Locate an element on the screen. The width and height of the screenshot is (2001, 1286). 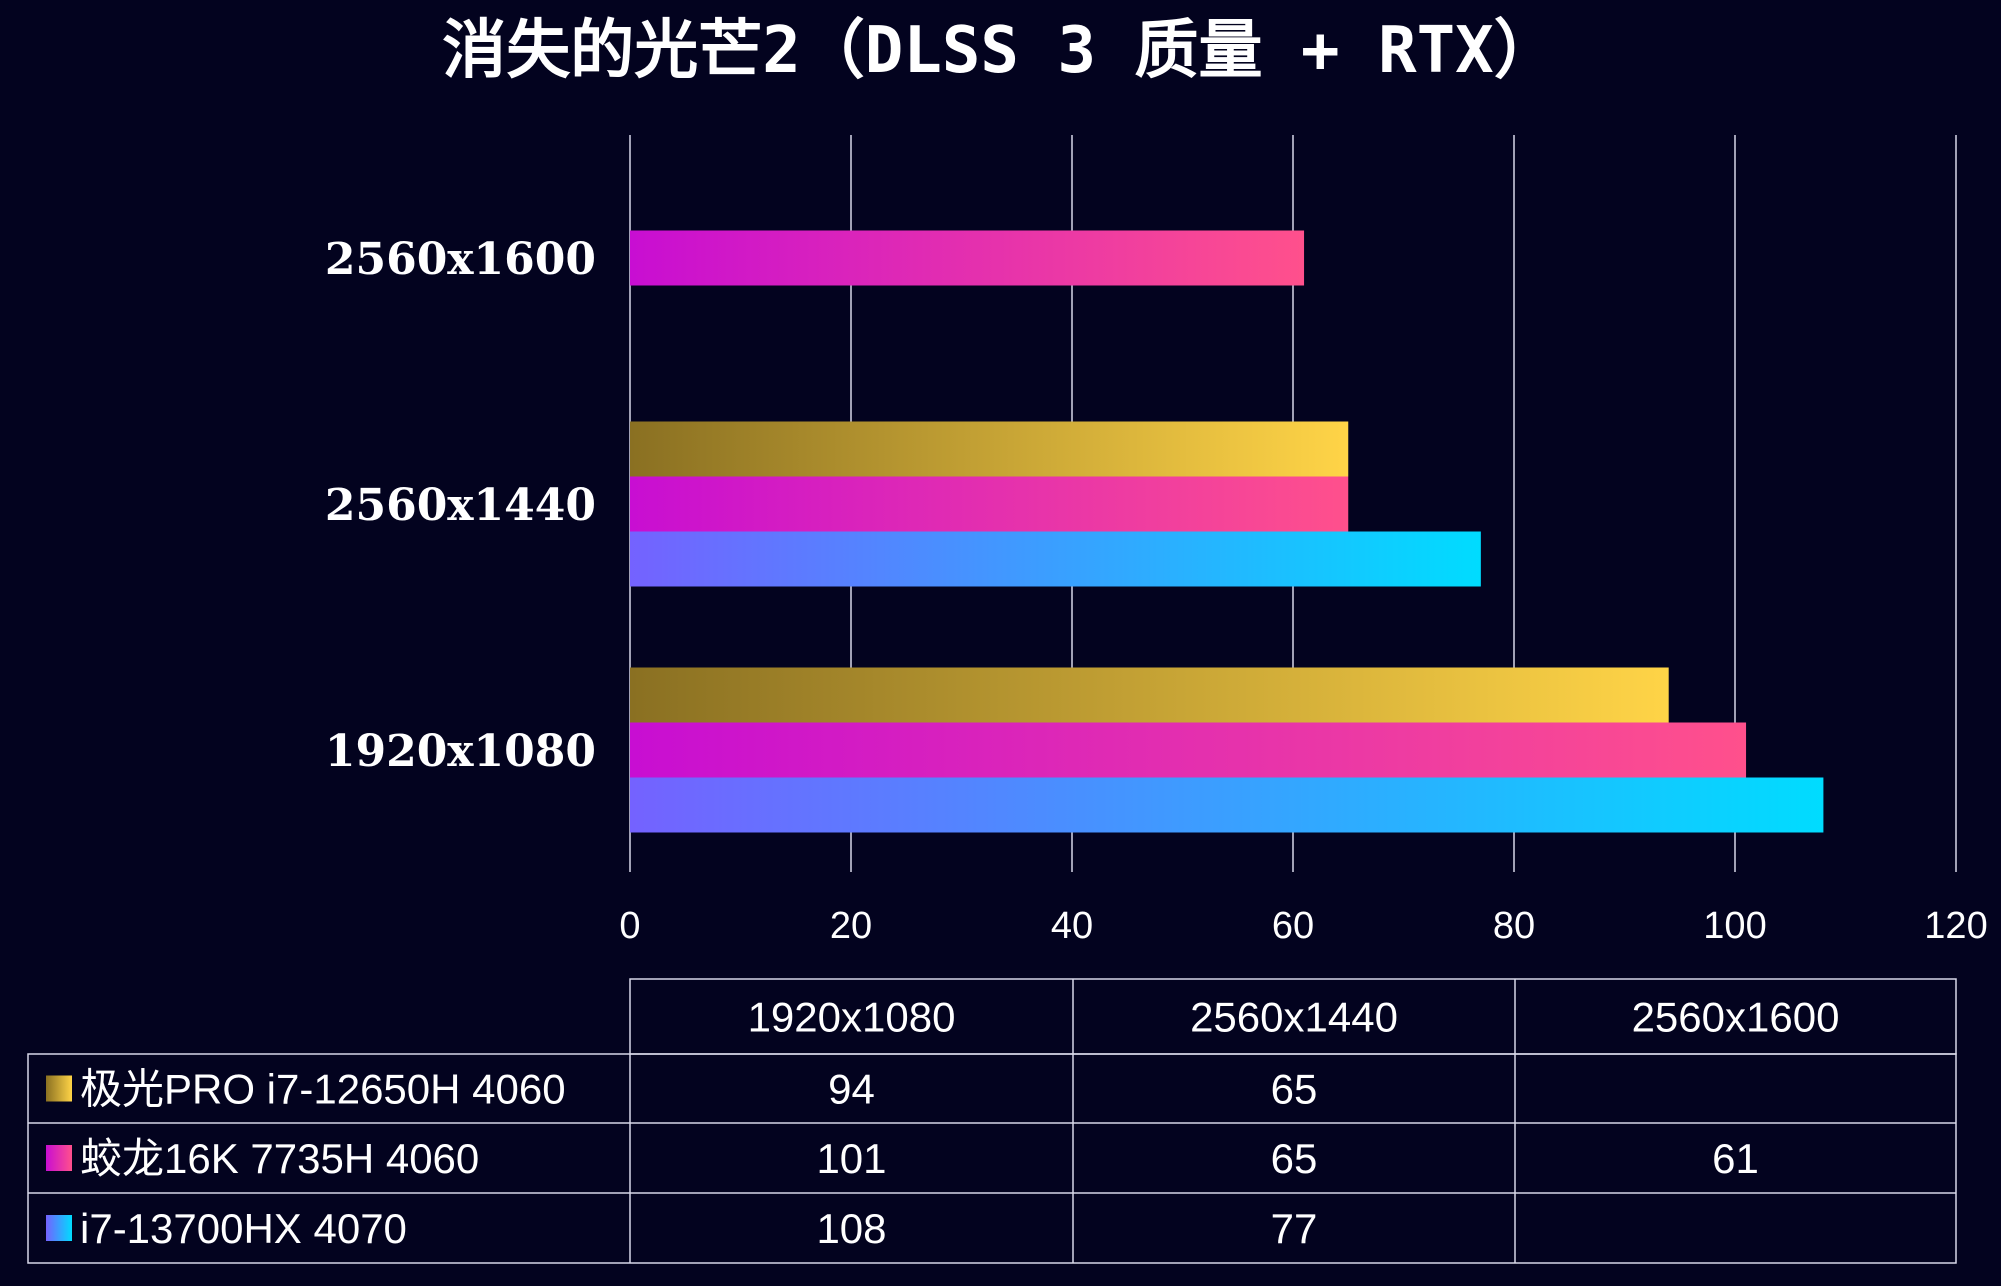
x-tick-label: 120 is located at coordinates (1955, 926).